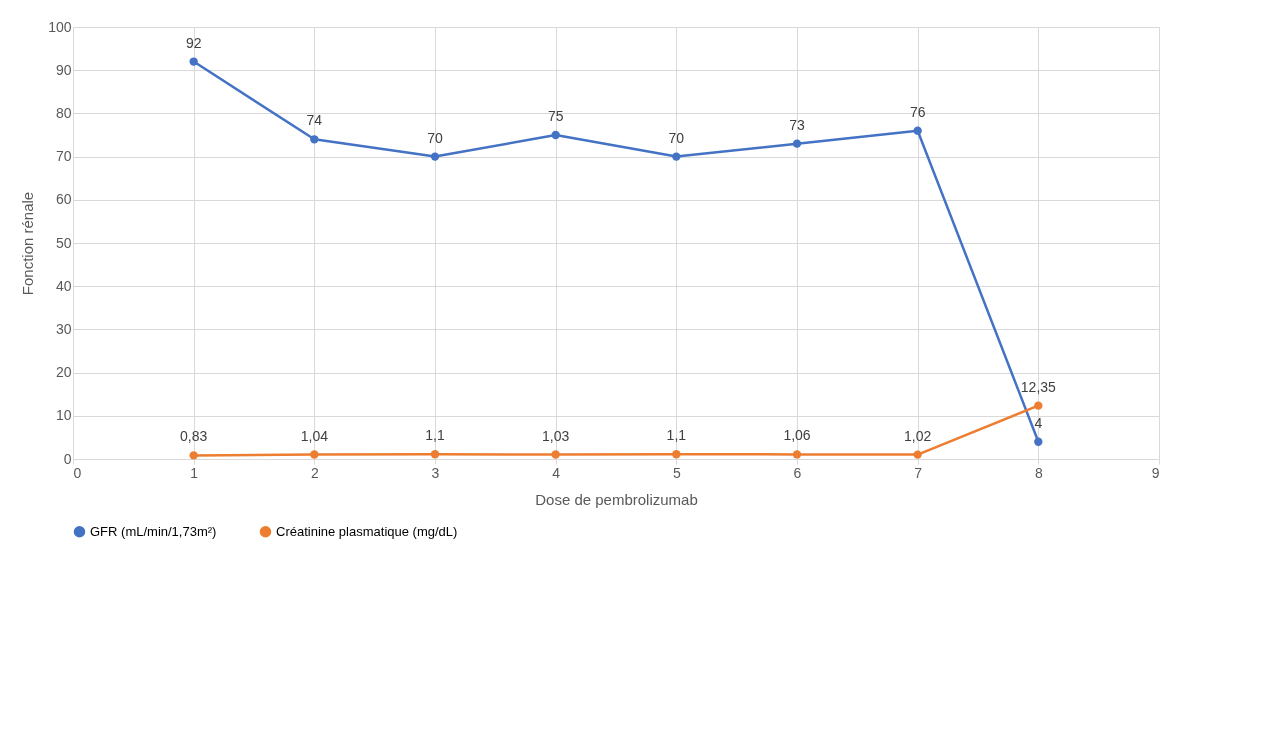 The image size is (1267, 738). I want to click on data-label: 73, so click(797, 124).